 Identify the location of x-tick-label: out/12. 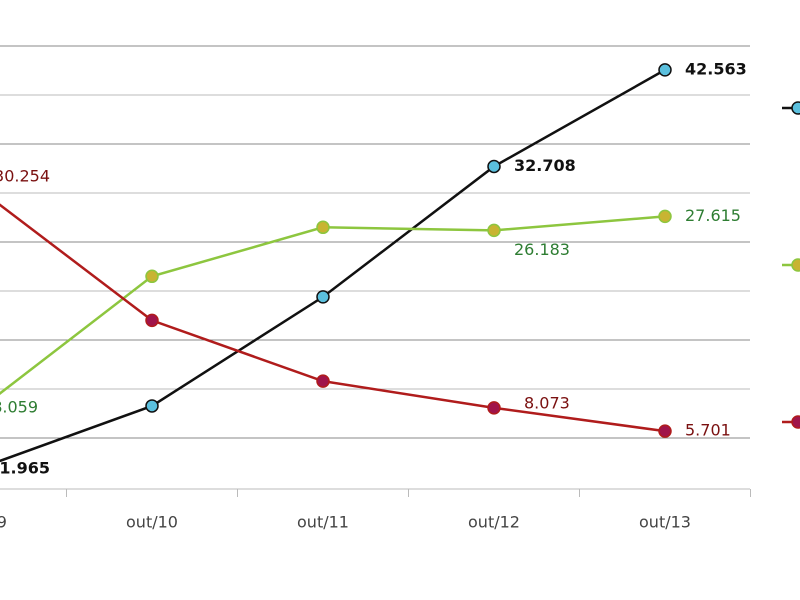
(494, 522).